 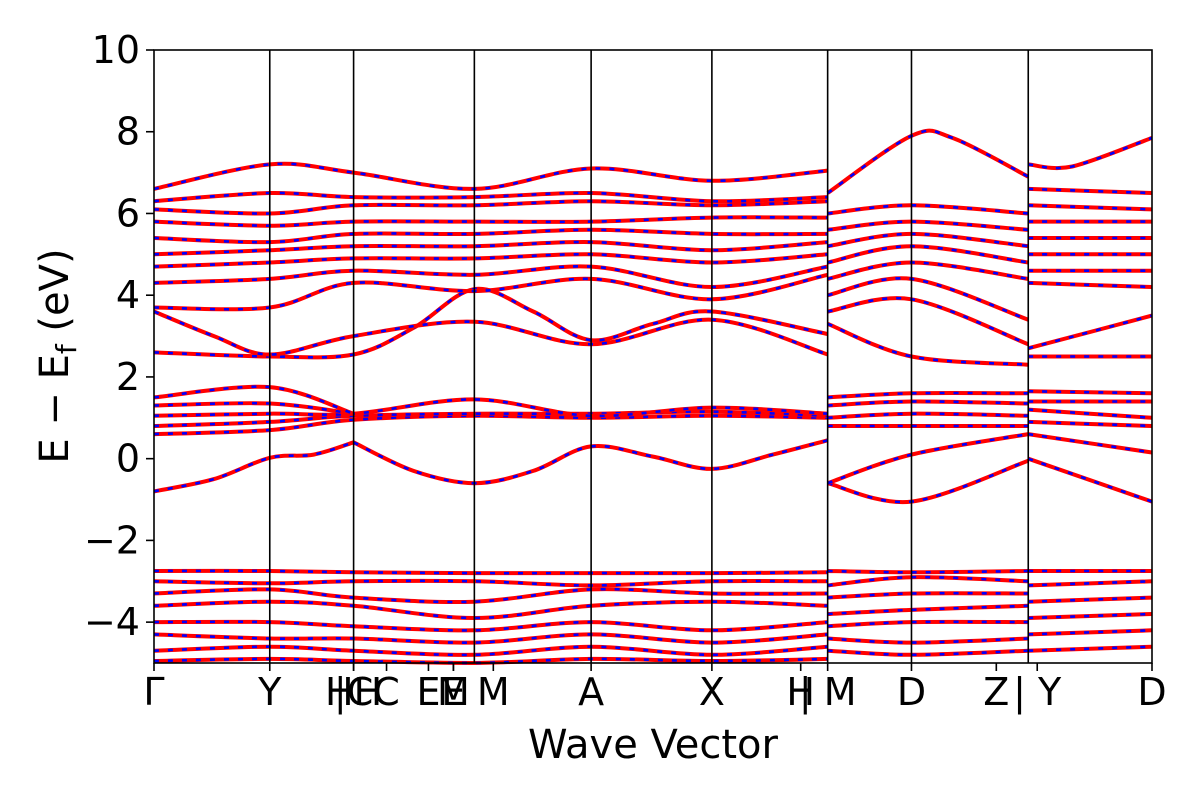 What do you see at coordinates (66, 348) in the screenshot?
I see `y-axis-title-subscript: f` at bounding box center [66, 348].